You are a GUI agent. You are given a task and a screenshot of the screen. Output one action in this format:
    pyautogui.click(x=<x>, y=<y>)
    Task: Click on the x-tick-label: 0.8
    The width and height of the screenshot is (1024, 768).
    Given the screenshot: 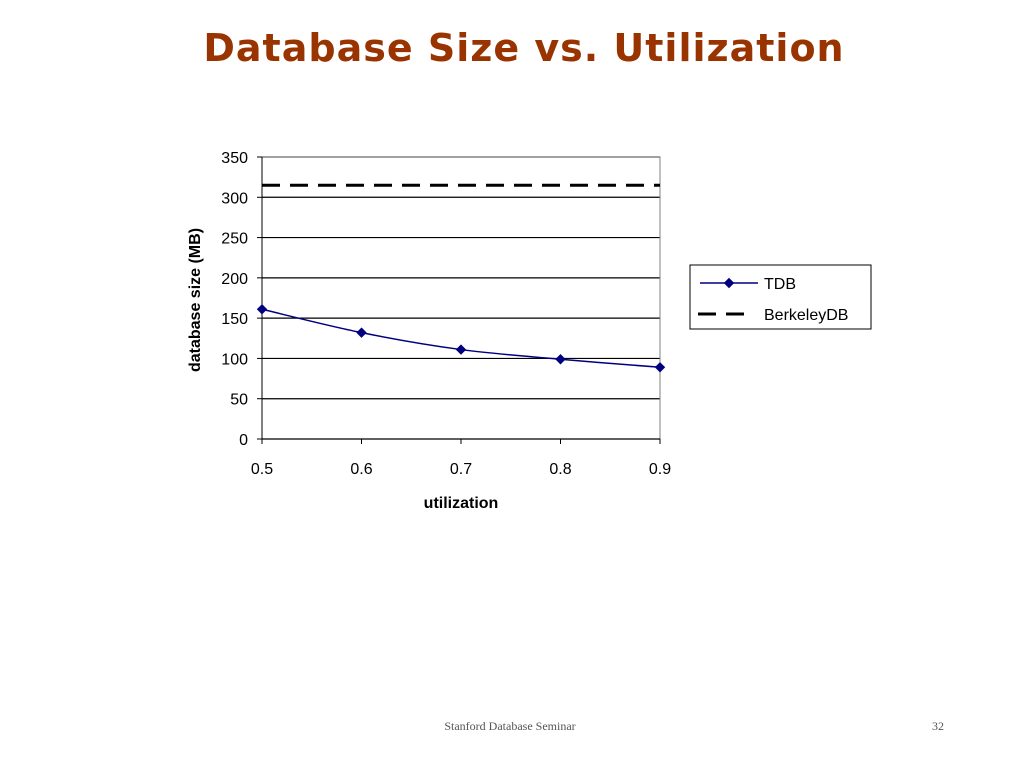 What is the action you would take?
    pyautogui.click(x=560, y=469)
    